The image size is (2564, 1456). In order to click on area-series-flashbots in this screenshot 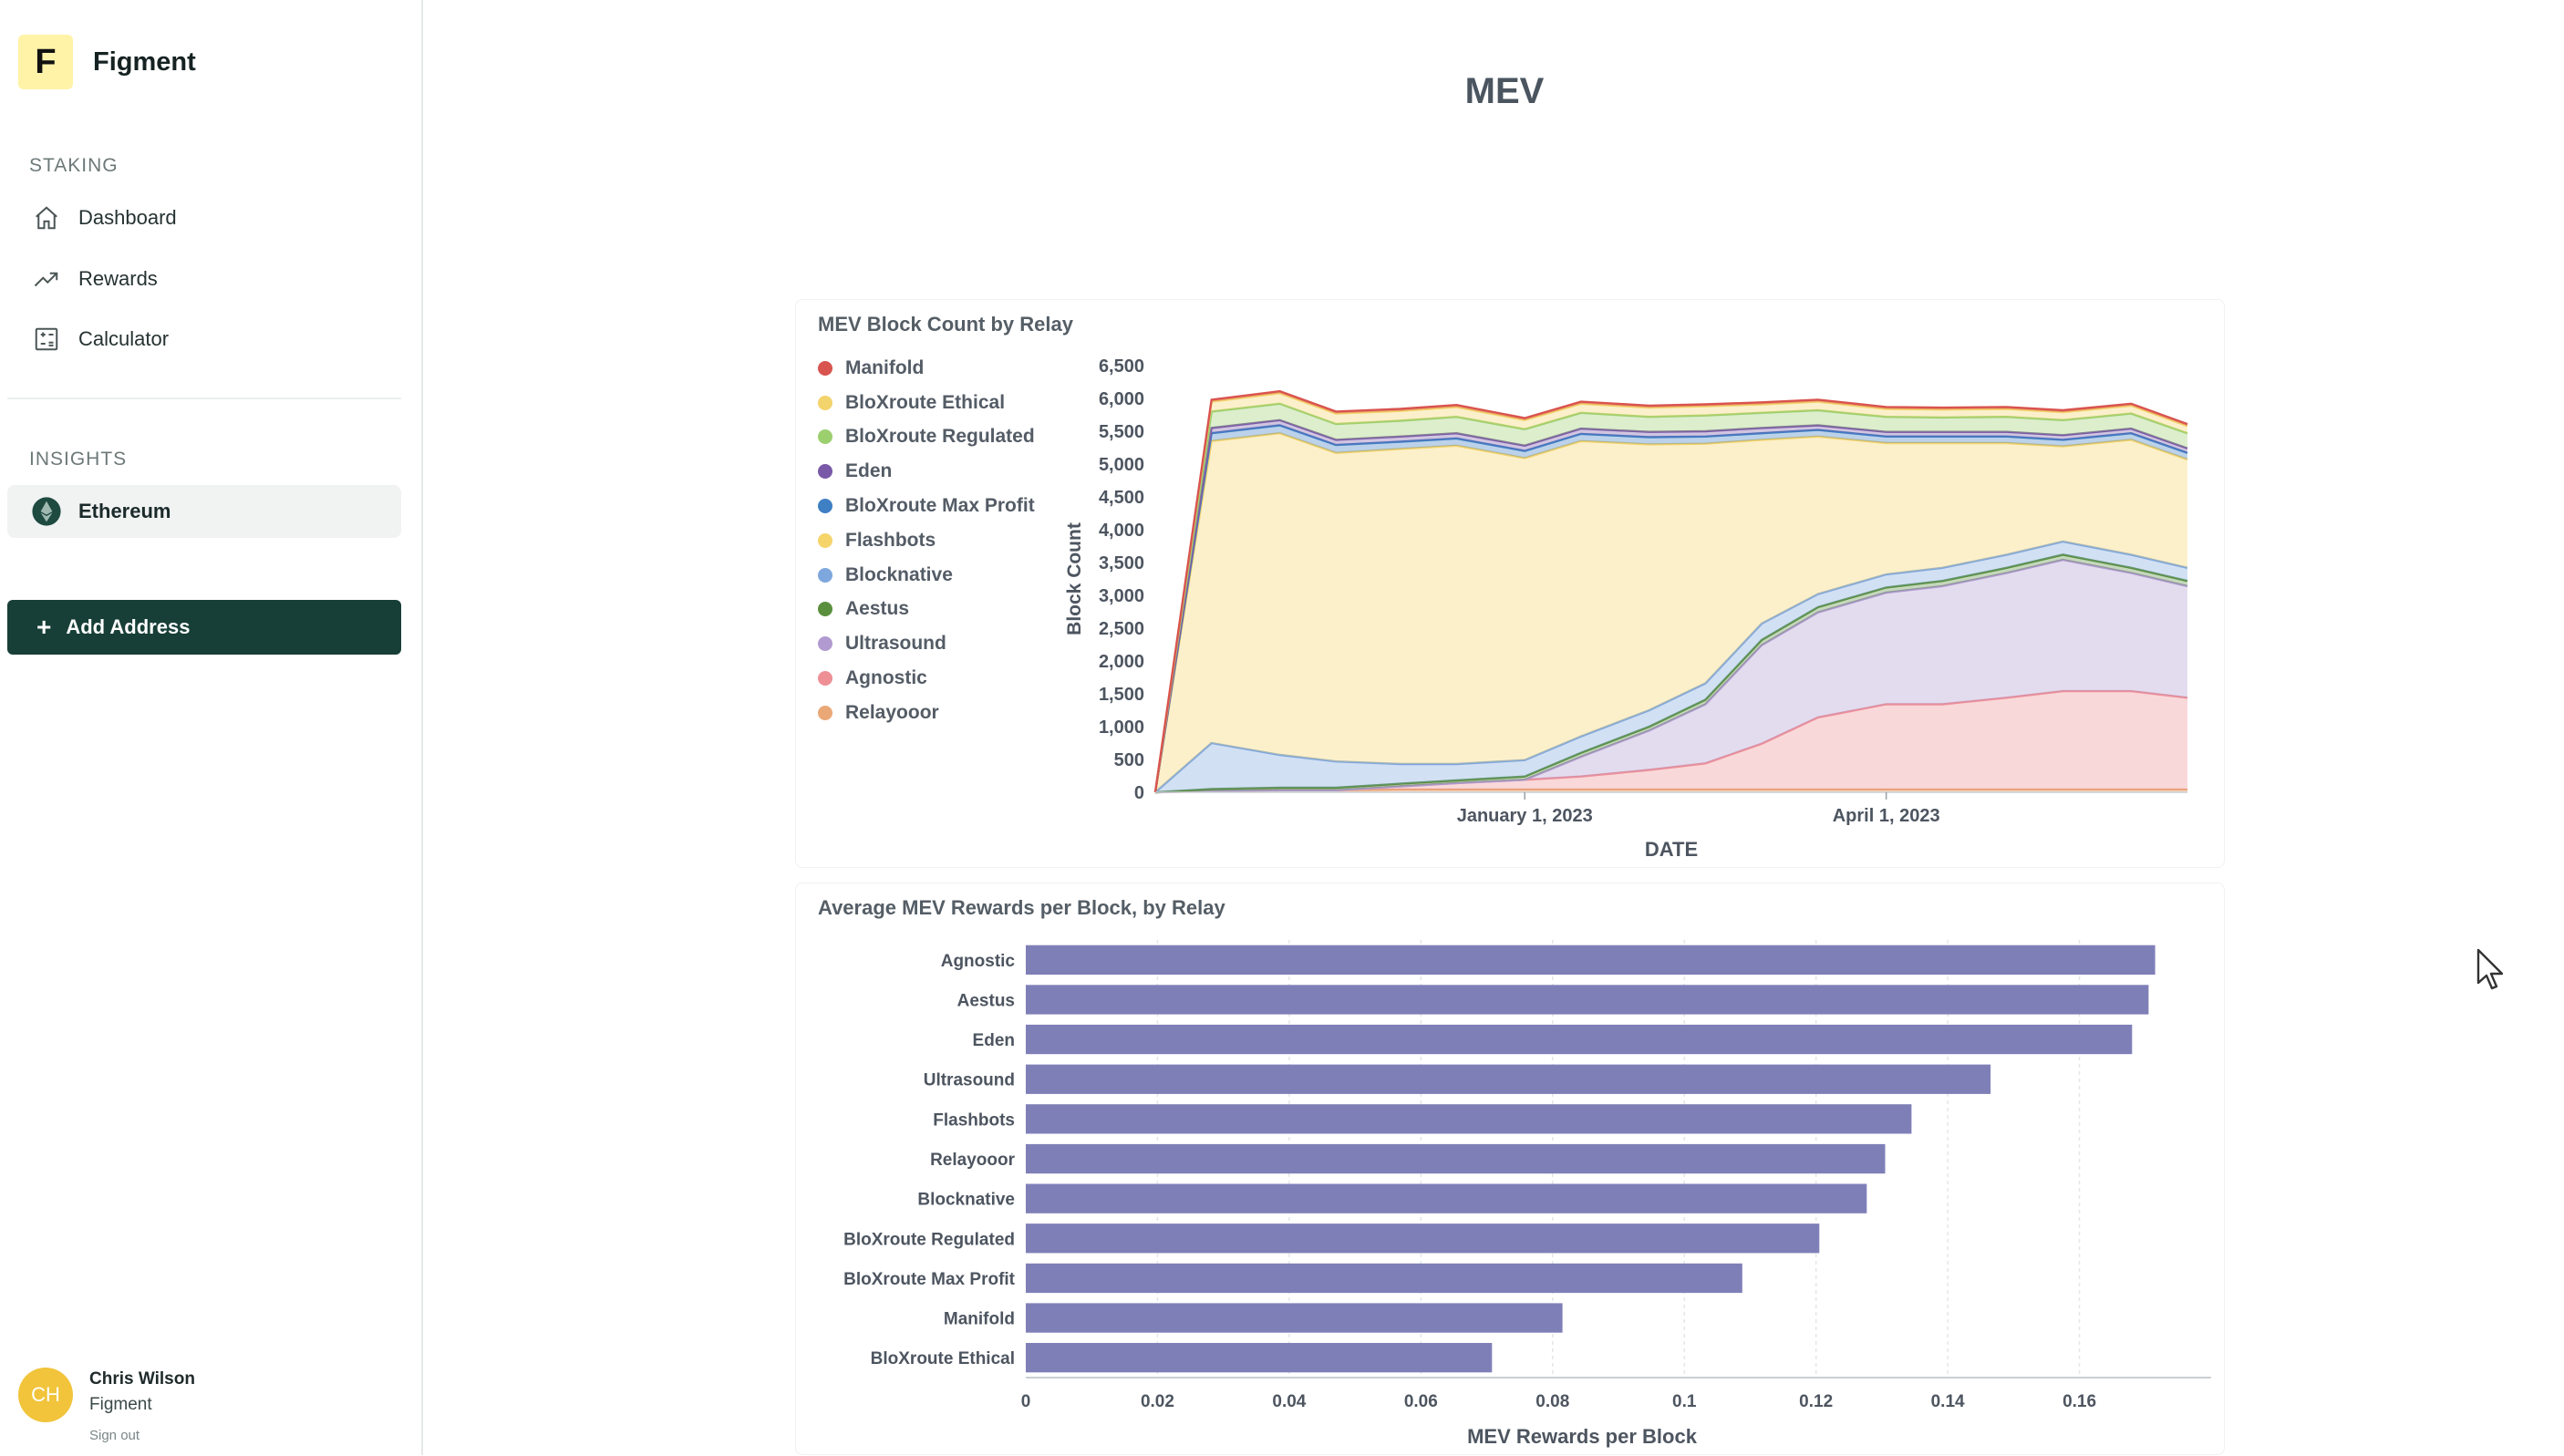, I will do `click(1671, 612)`.